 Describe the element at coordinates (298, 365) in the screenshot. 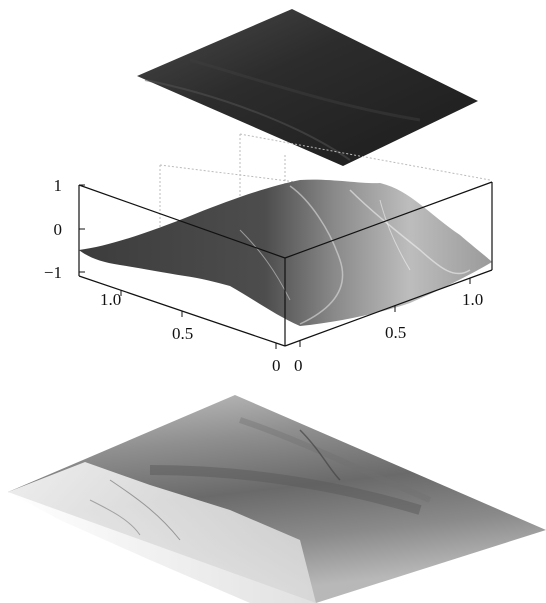

I see `right-tick-0: 0` at that location.